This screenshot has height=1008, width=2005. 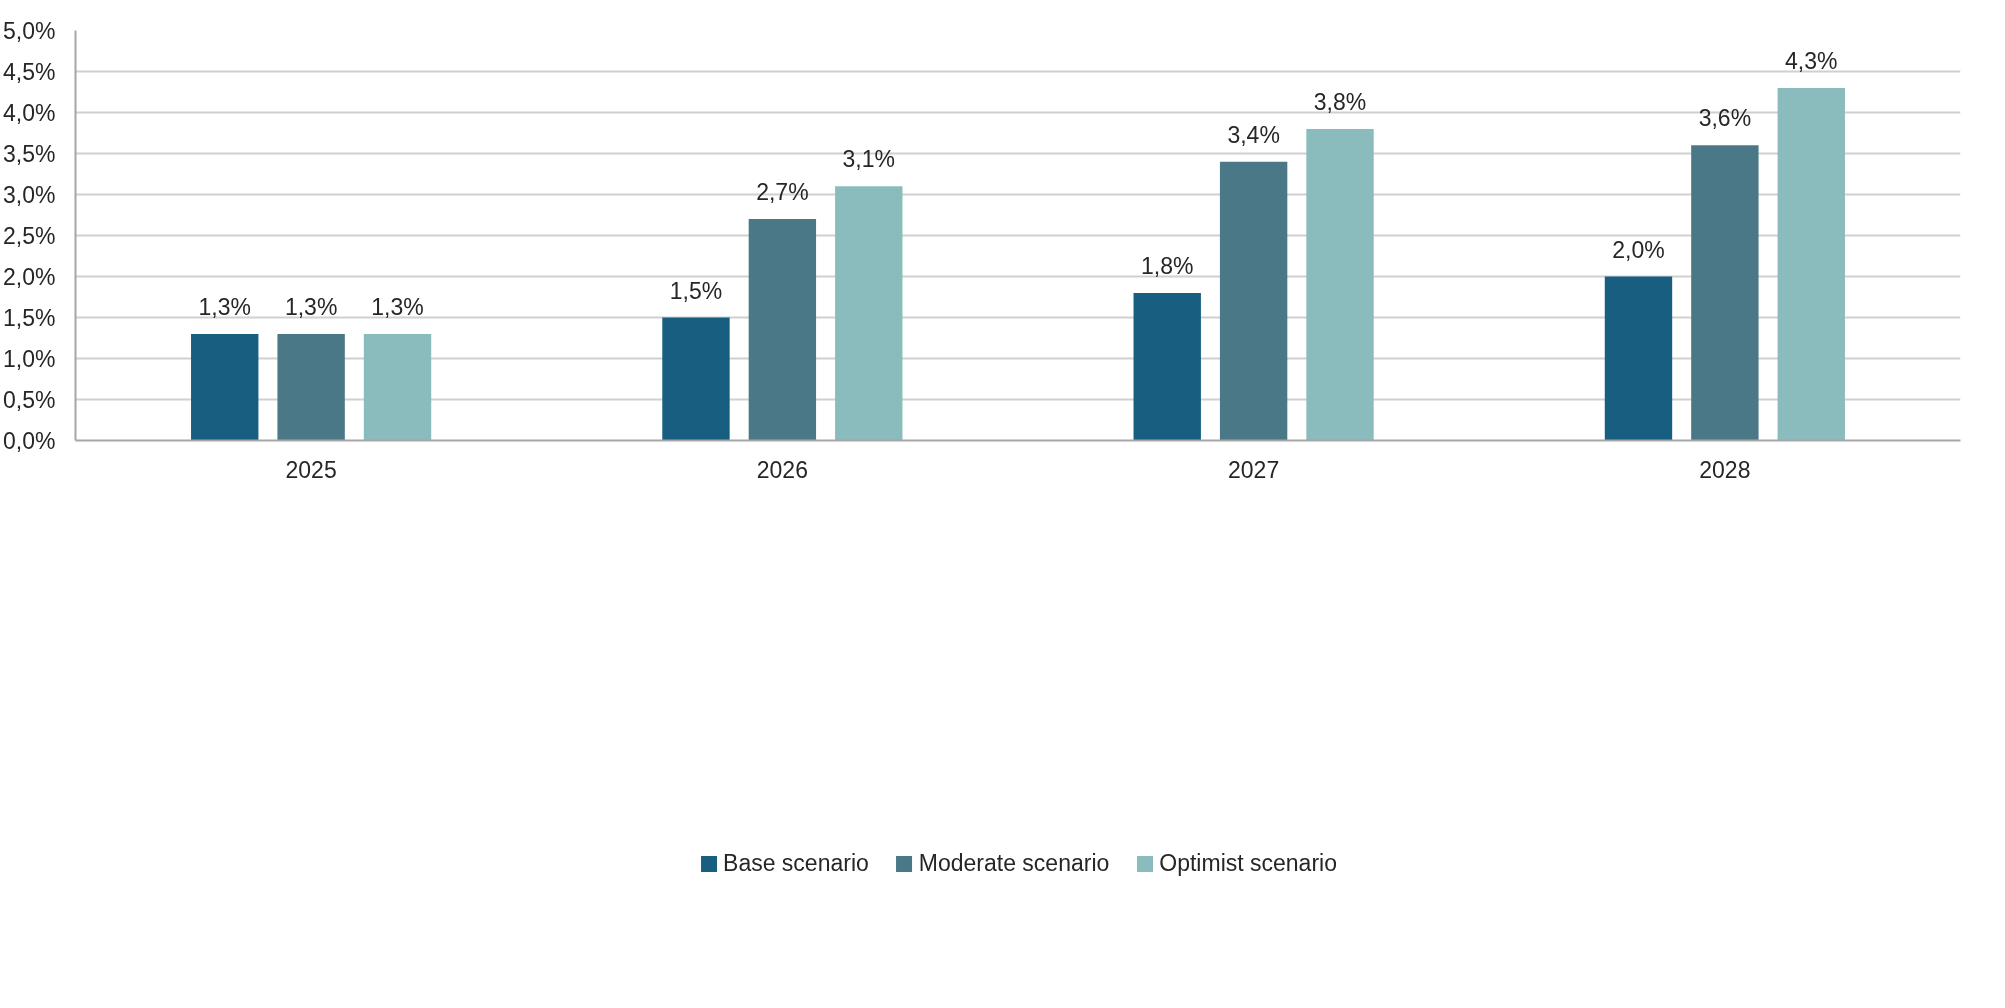 I want to click on y-tick-label: 3,0%, so click(x=29, y=194).